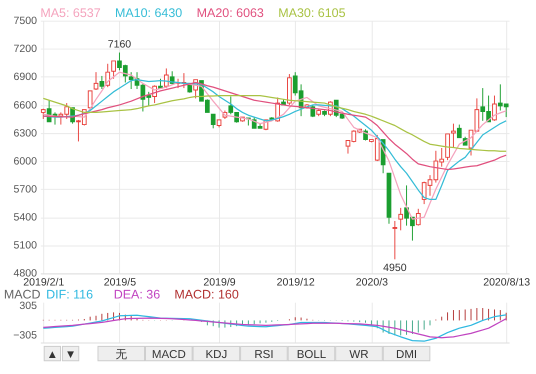 The width and height of the screenshot is (536, 374). Describe the element at coordinates (26, 77) in the screenshot. I see `y-tick-label: 6900` at that location.